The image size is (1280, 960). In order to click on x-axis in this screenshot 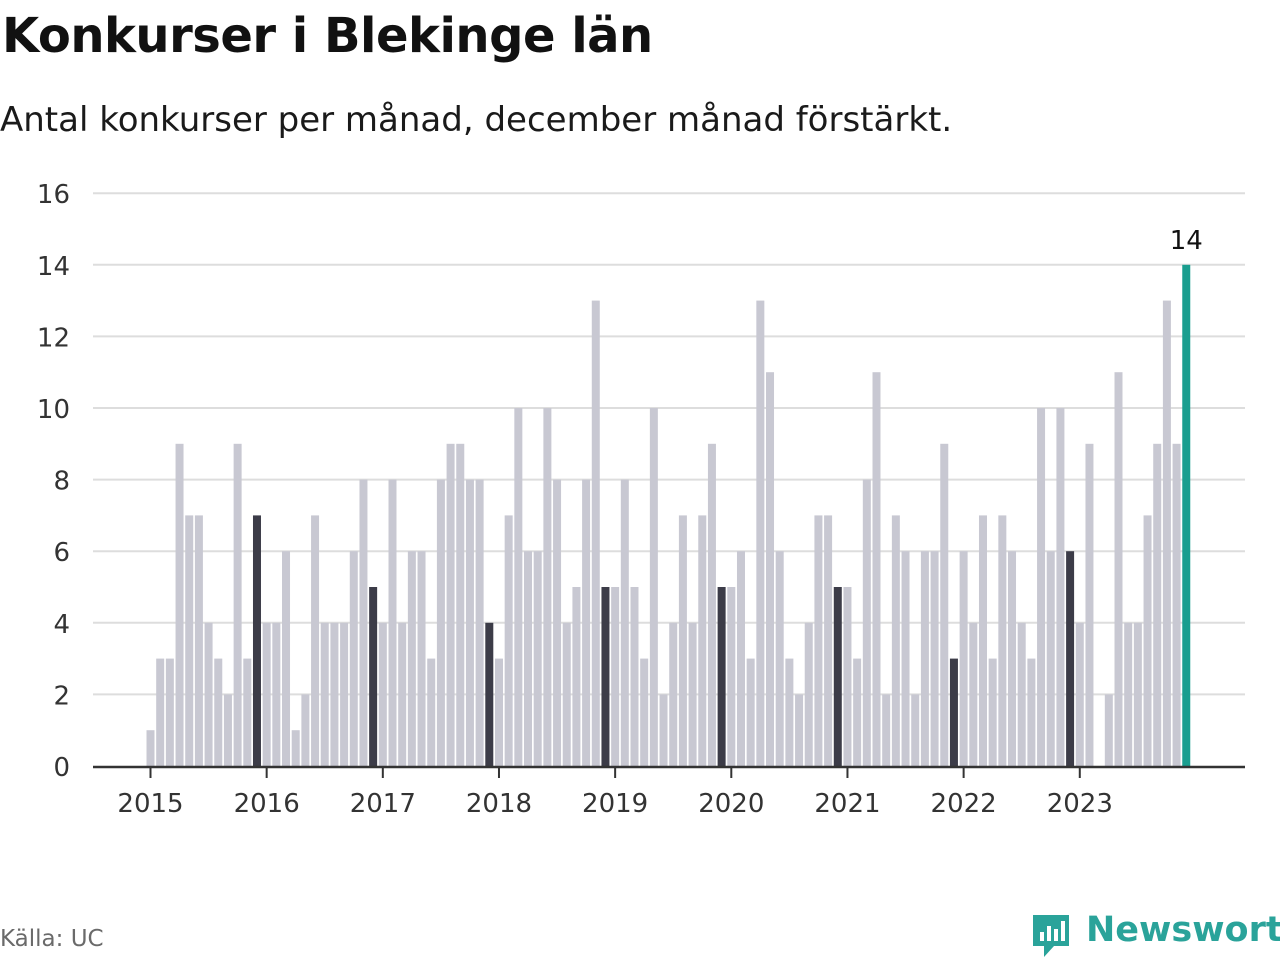, I will do `click(669, 771)`.